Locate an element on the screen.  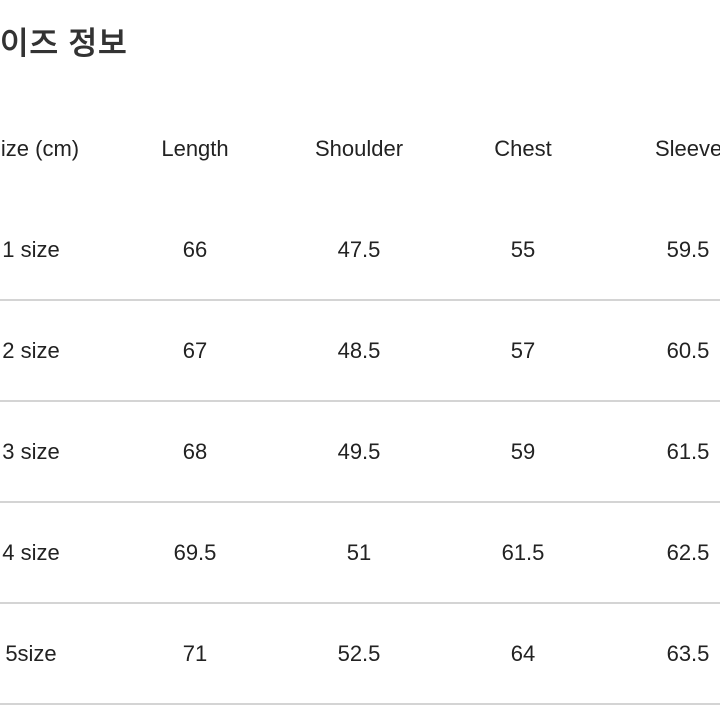
cell-chest: 59 is located at coordinates (523, 451).